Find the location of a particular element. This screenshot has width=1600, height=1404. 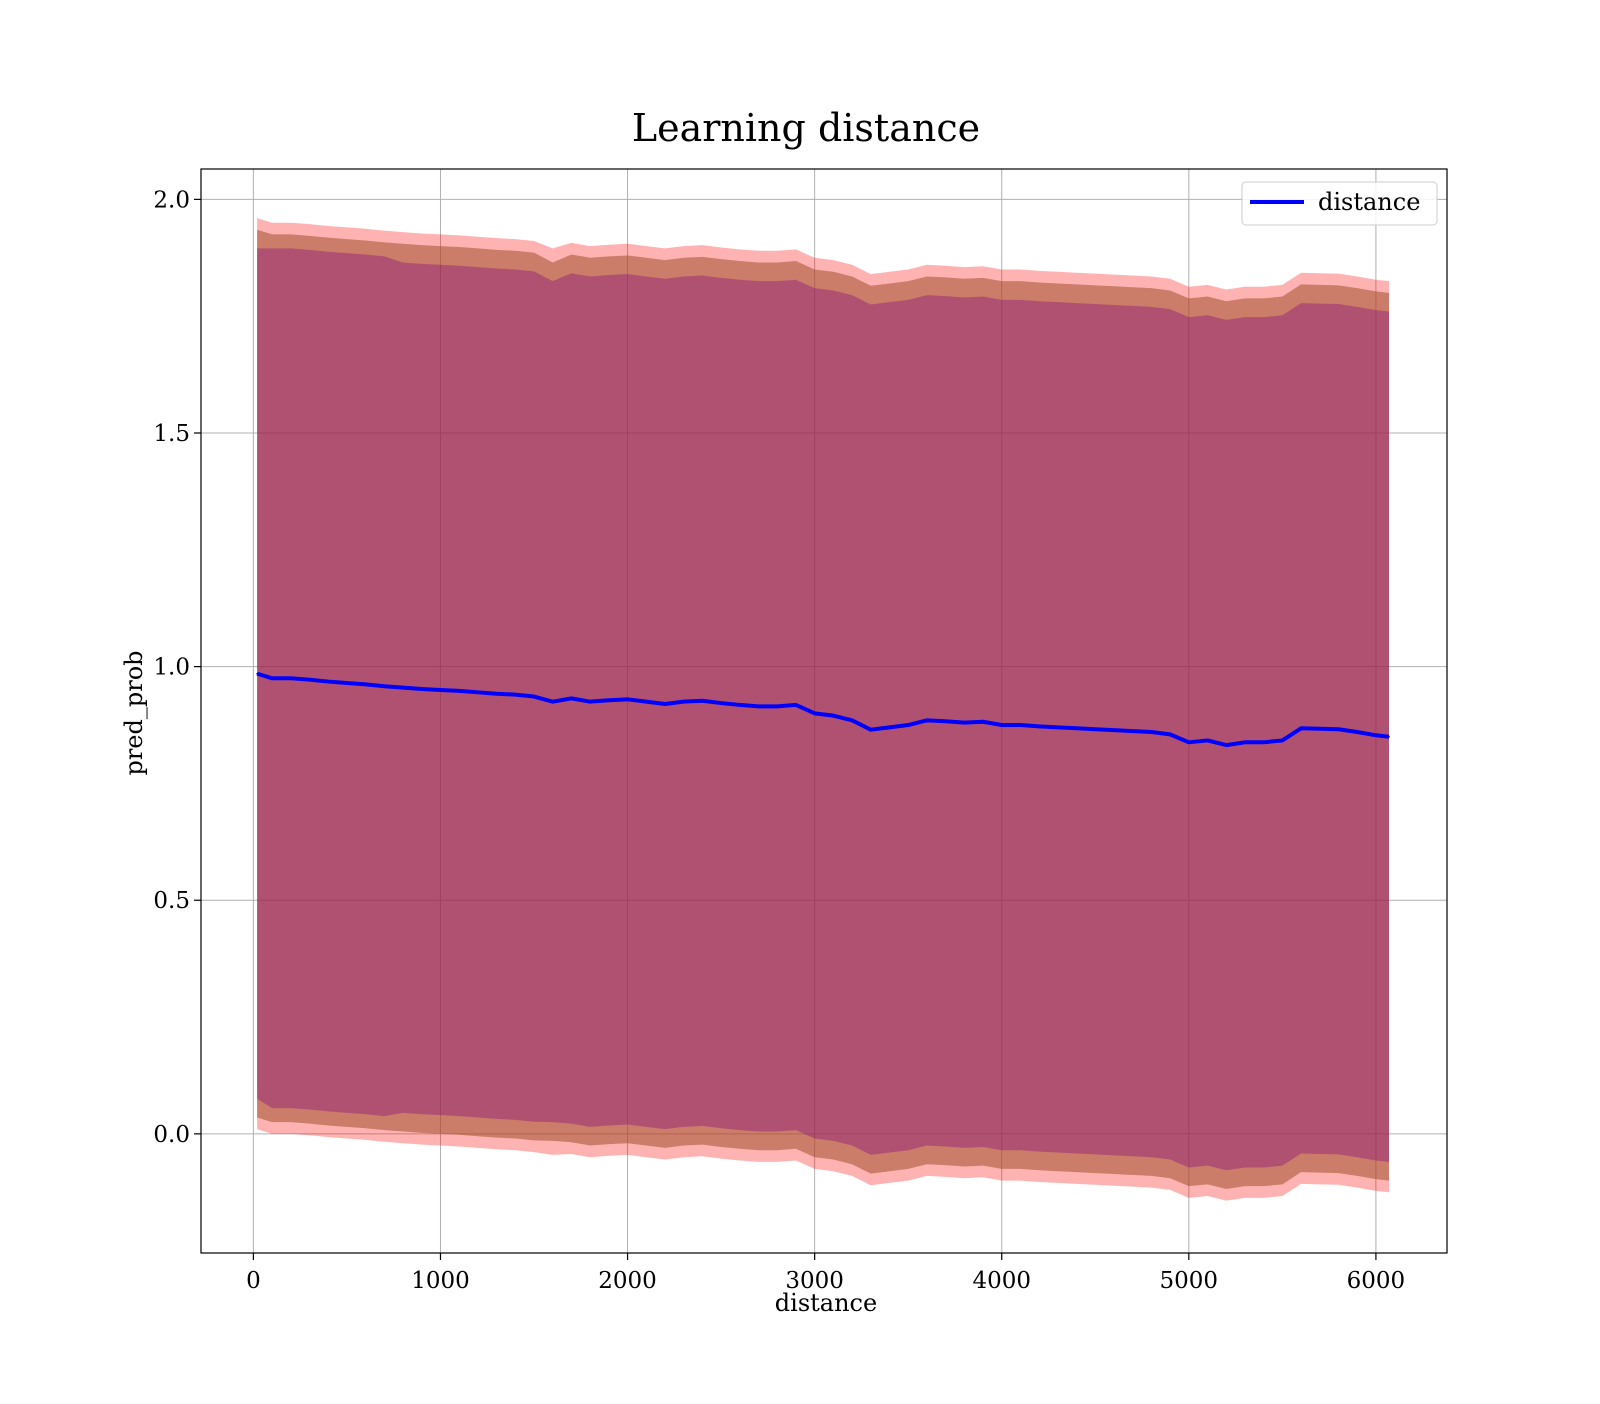

x-axis-label: distance is located at coordinates (826, 1303).